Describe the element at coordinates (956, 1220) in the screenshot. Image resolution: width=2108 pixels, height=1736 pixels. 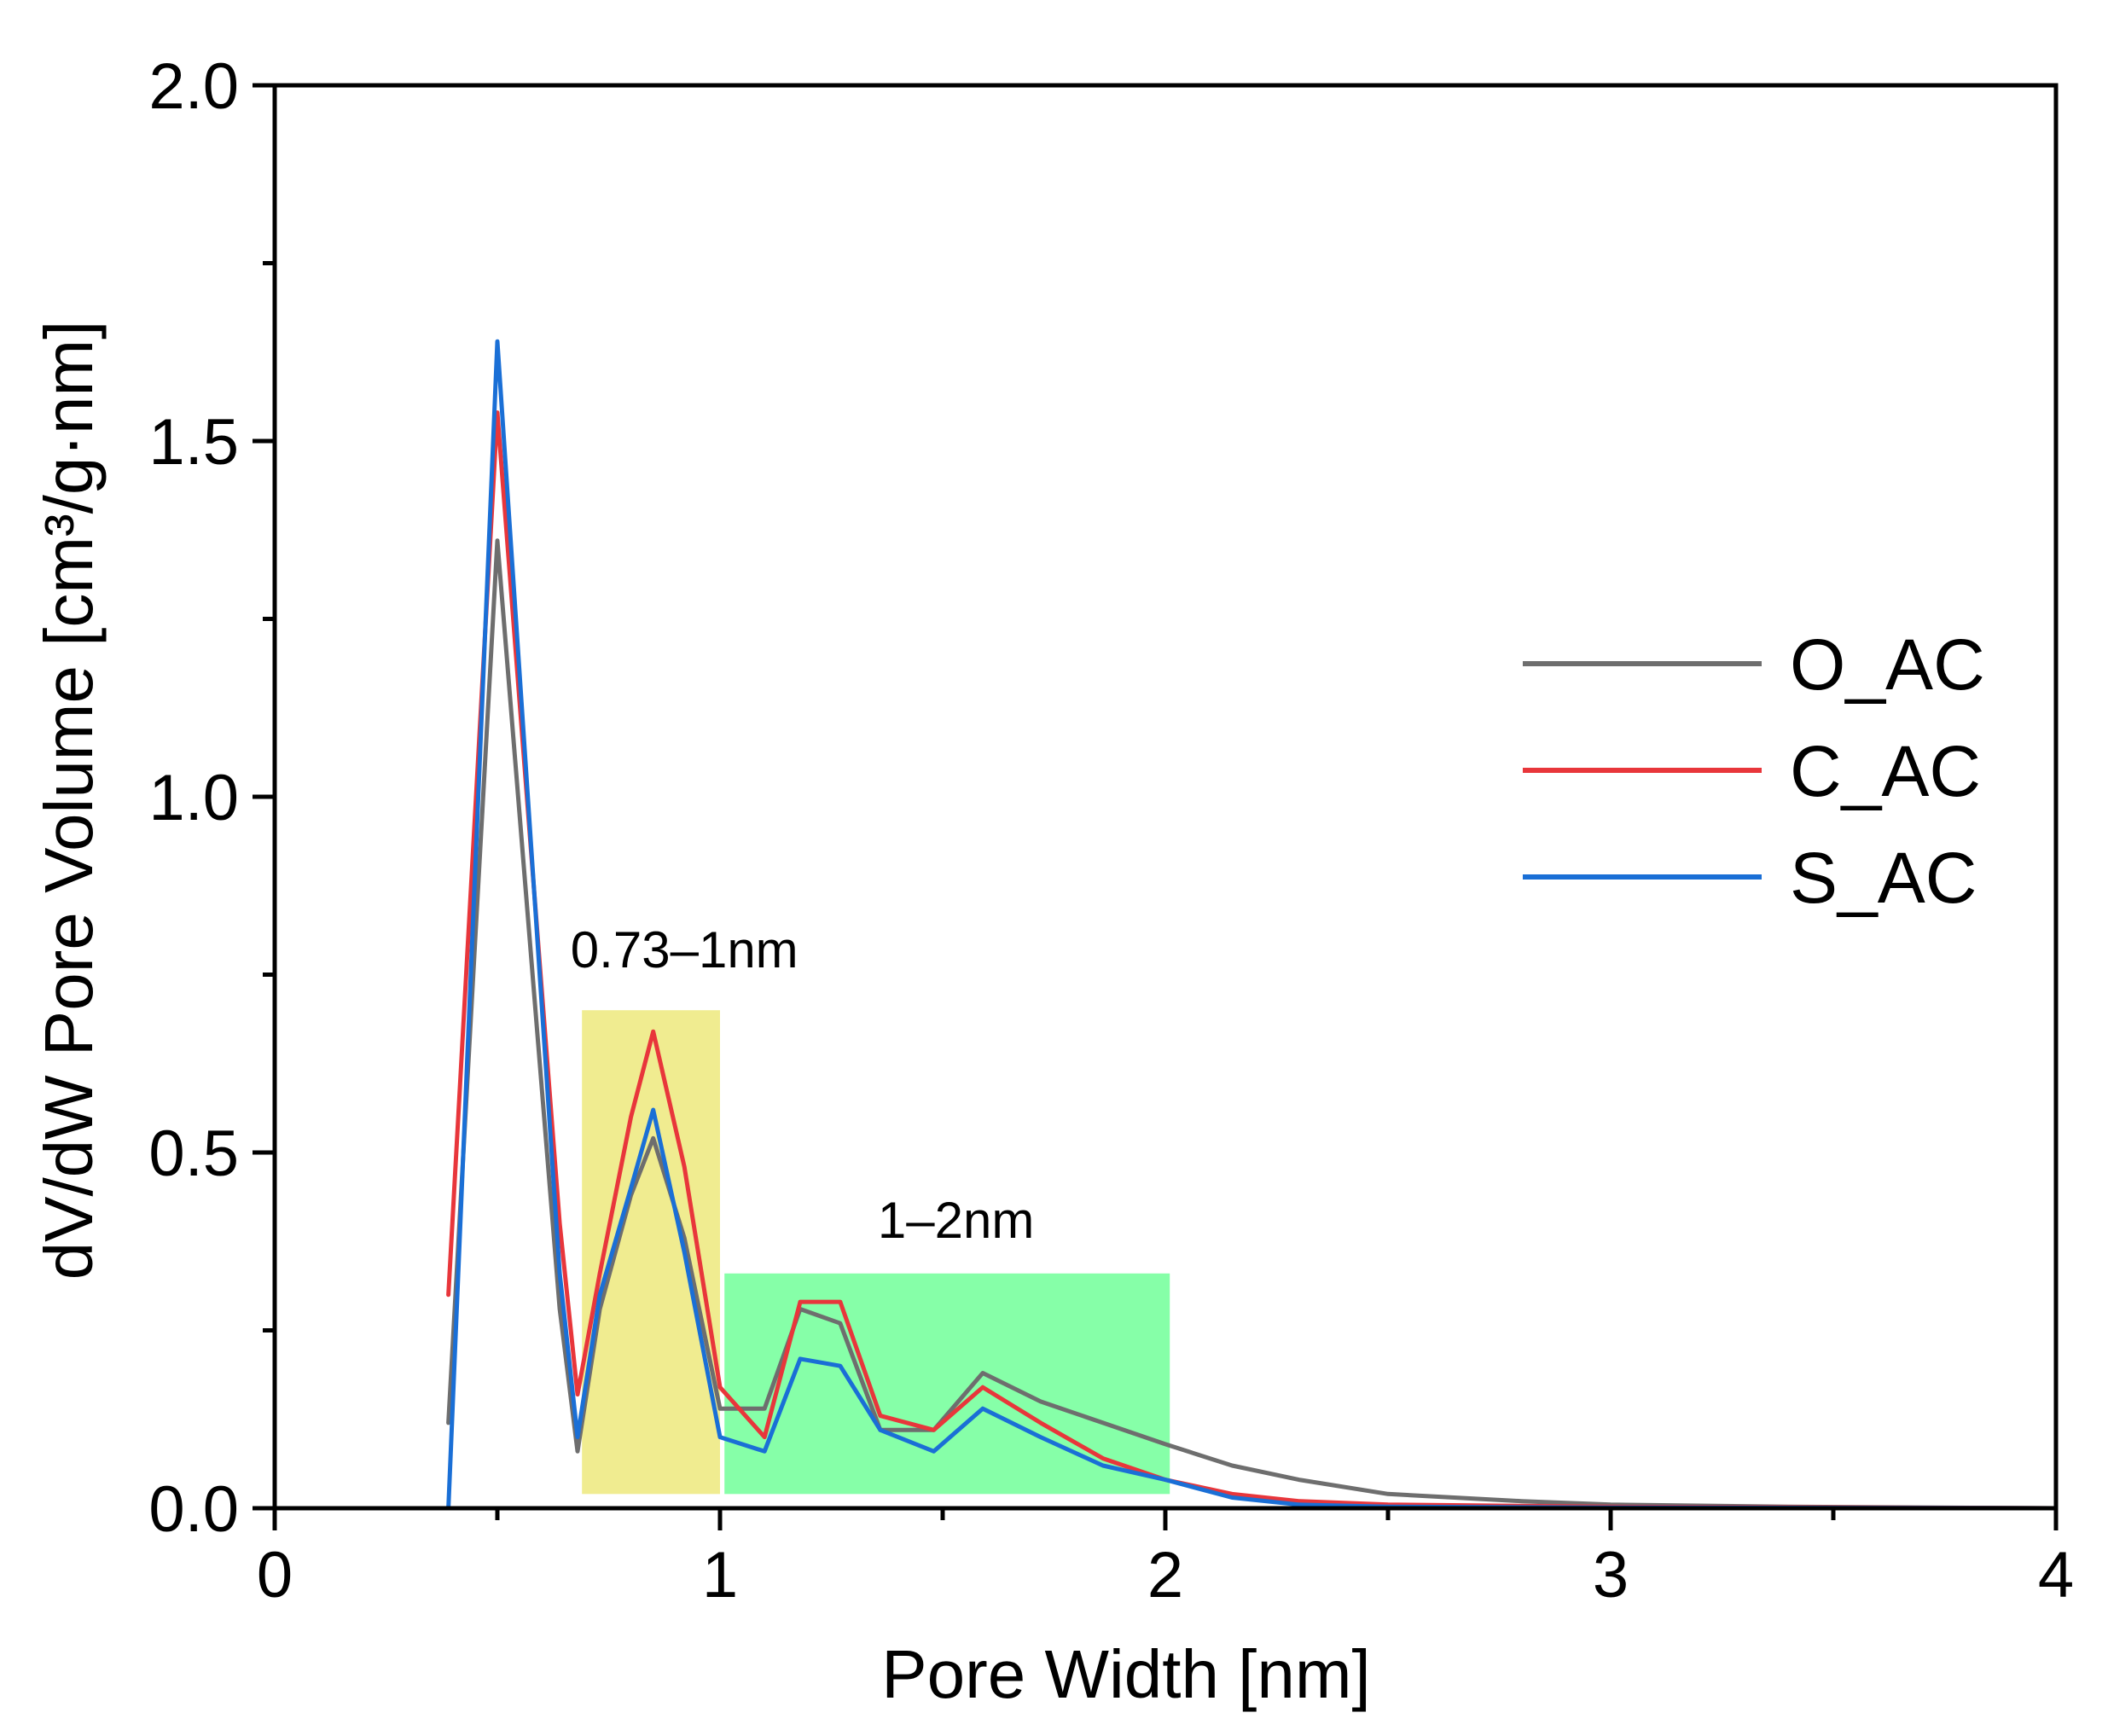
I see `region-label-2: 1–2nm` at that location.